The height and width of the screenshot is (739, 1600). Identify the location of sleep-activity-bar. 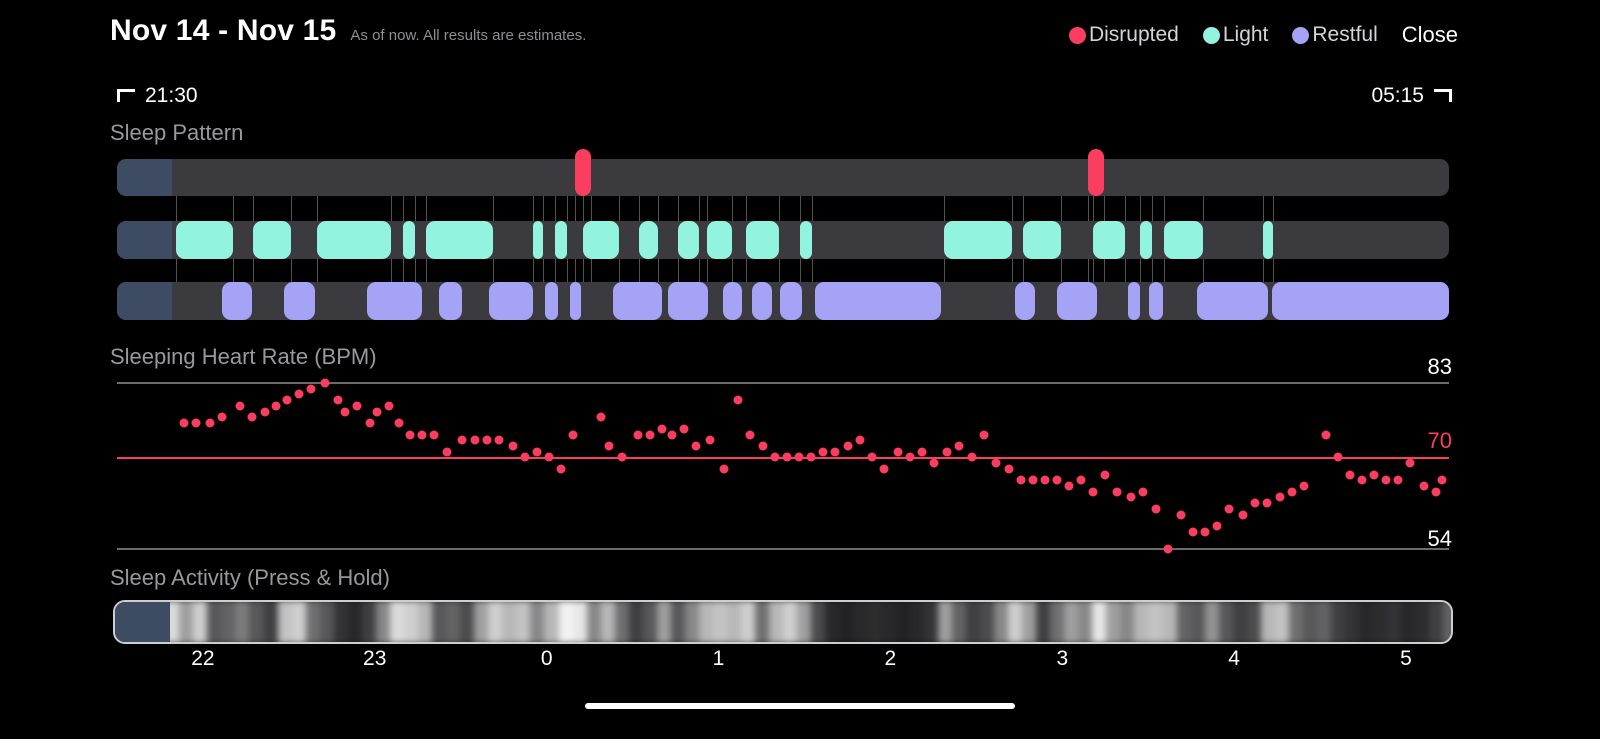
(783, 622).